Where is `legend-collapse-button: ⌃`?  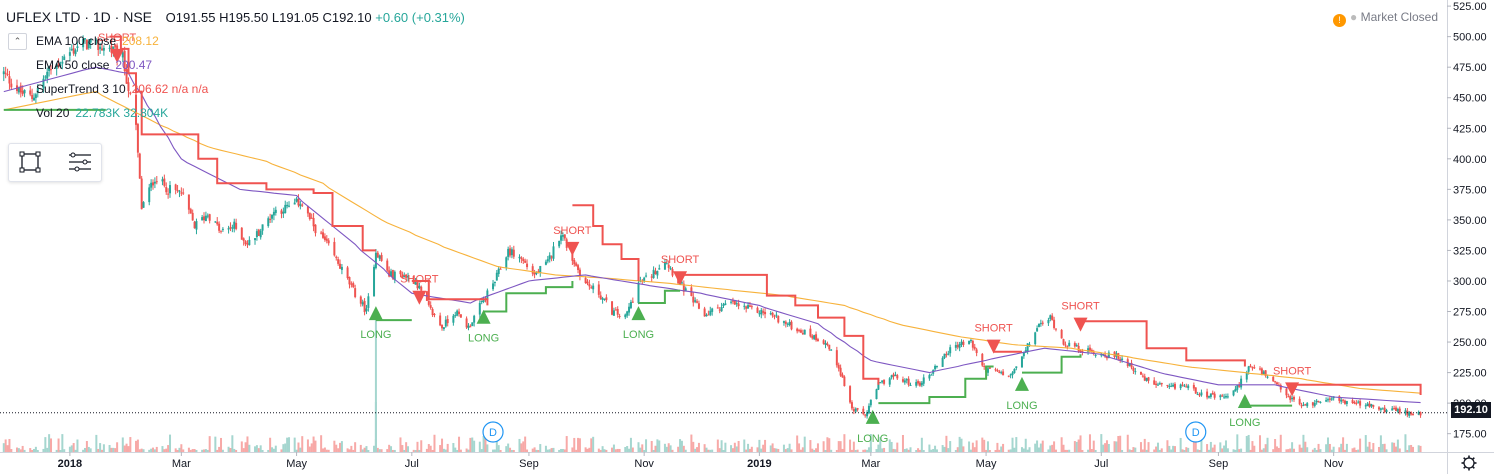
legend-collapse-button: ⌃ is located at coordinates (17, 41).